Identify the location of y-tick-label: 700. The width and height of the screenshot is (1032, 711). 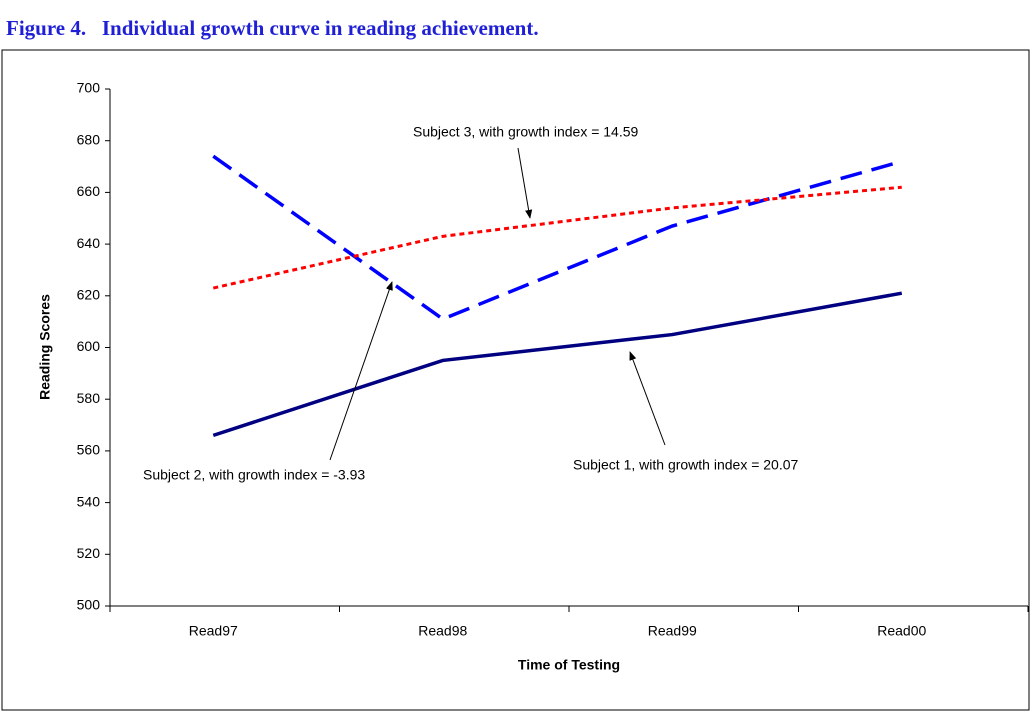
(89, 88).